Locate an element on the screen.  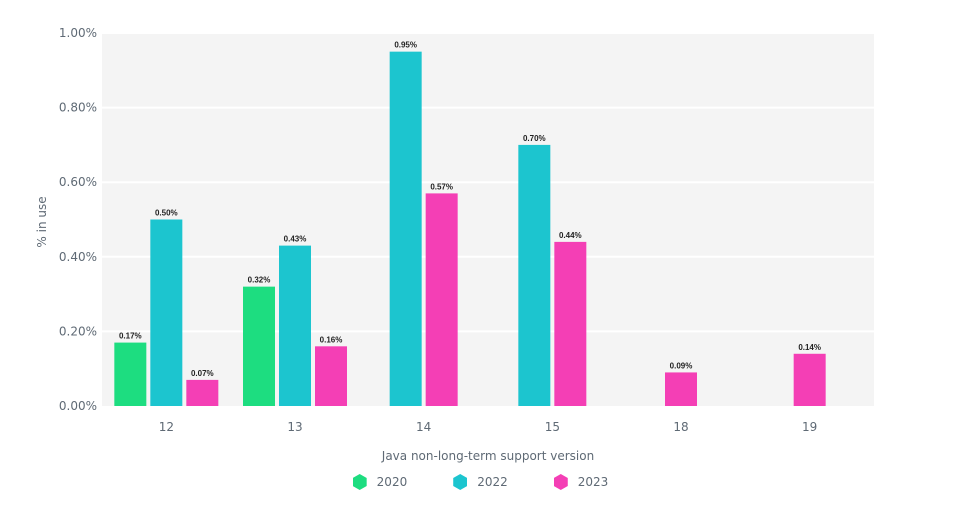
y-tick-label: 0.80% is located at coordinates (78, 108).